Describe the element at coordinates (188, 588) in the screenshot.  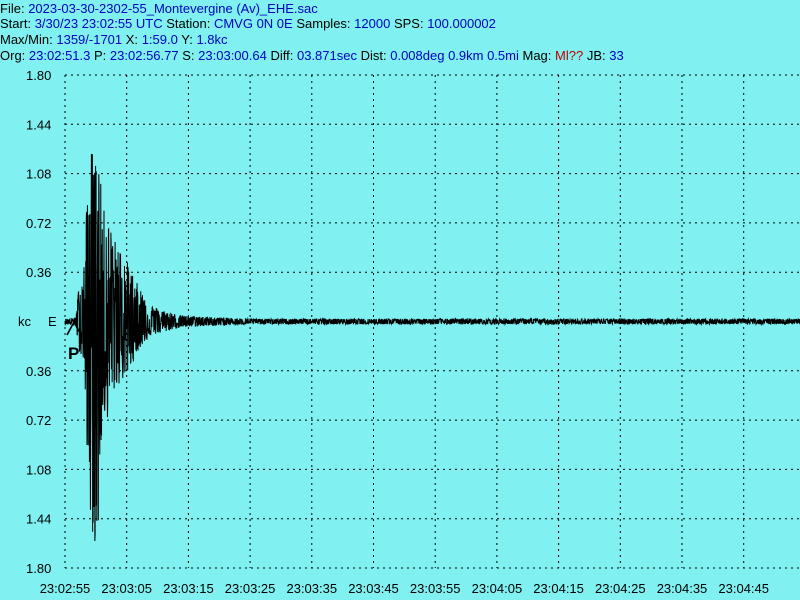
I see `x-tick-label: 23:03:15` at that location.